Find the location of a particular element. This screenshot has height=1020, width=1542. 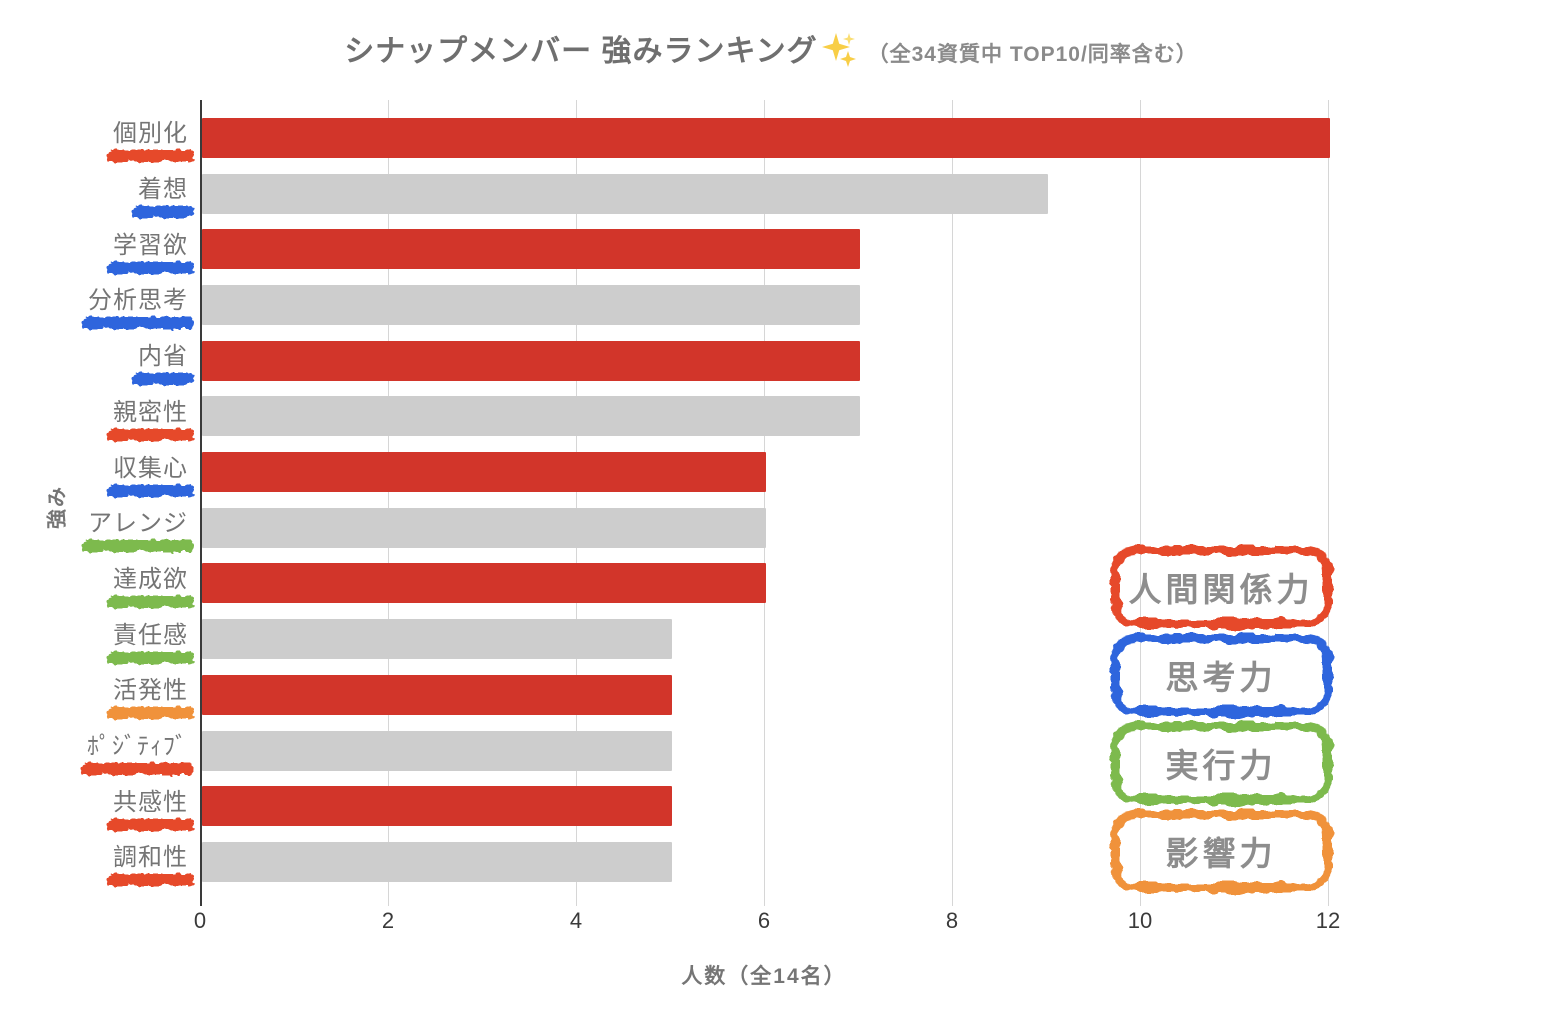

x-tick-label-2: 2 is located at coordinates (388, 920).